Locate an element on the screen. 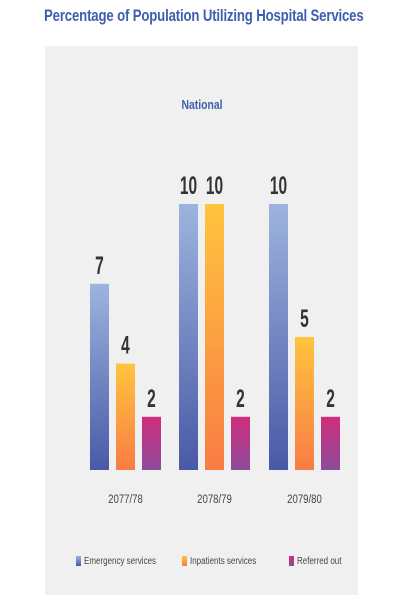 This screenshot has width=405, height=600. legend-label-emergency: Emergency services is located at coordinates (120, 561).